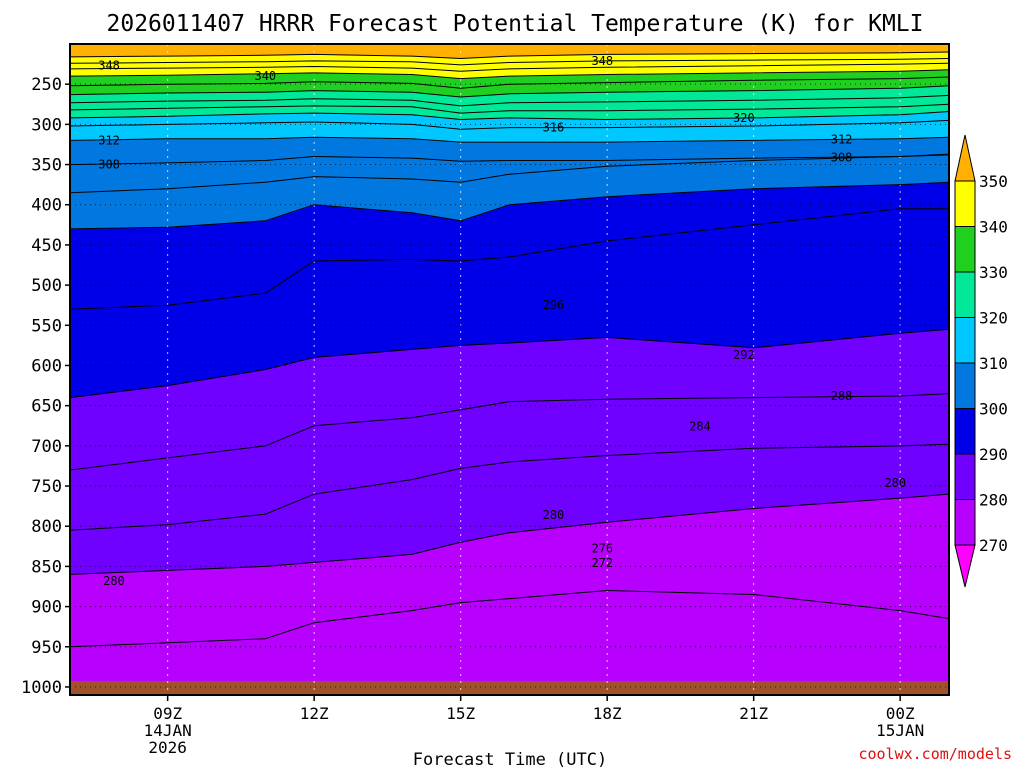 This screenshot has width=1024, height=768. I want to click on contour-label: 284, so click(700, 427).